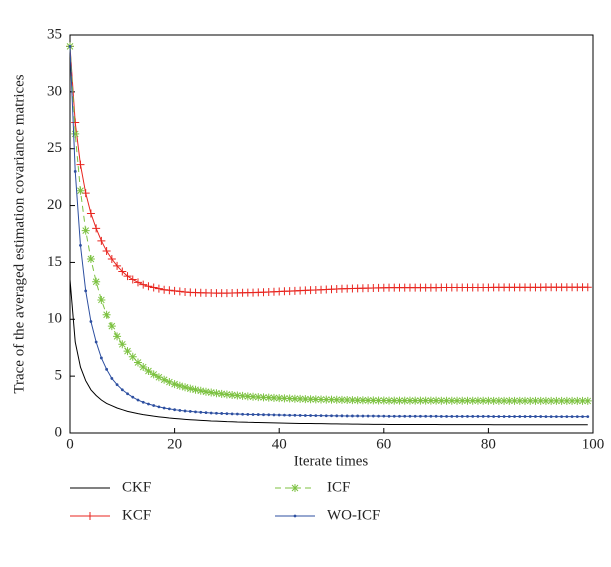 The height and width of the screenshot is (567, 611). Describe the element at coordinates (54, 262) in the screenshot. I see `y-tick-label: 15` at that location.